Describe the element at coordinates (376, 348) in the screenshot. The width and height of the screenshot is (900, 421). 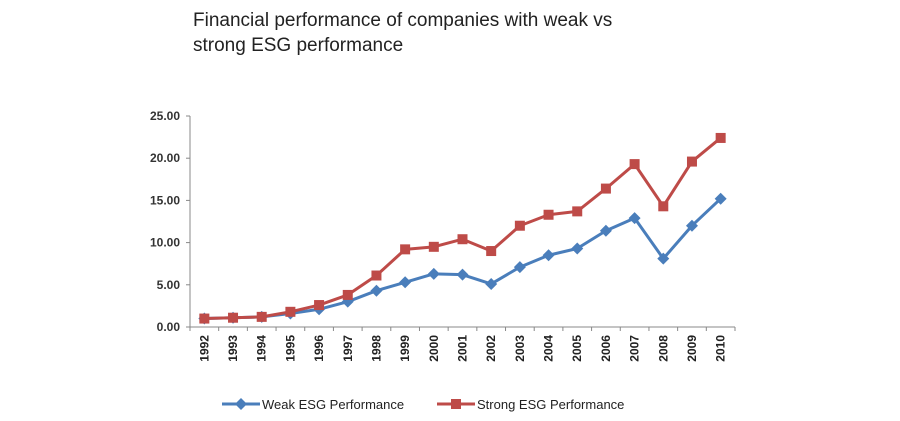
I see `x-tick-label: 1998` at that location.